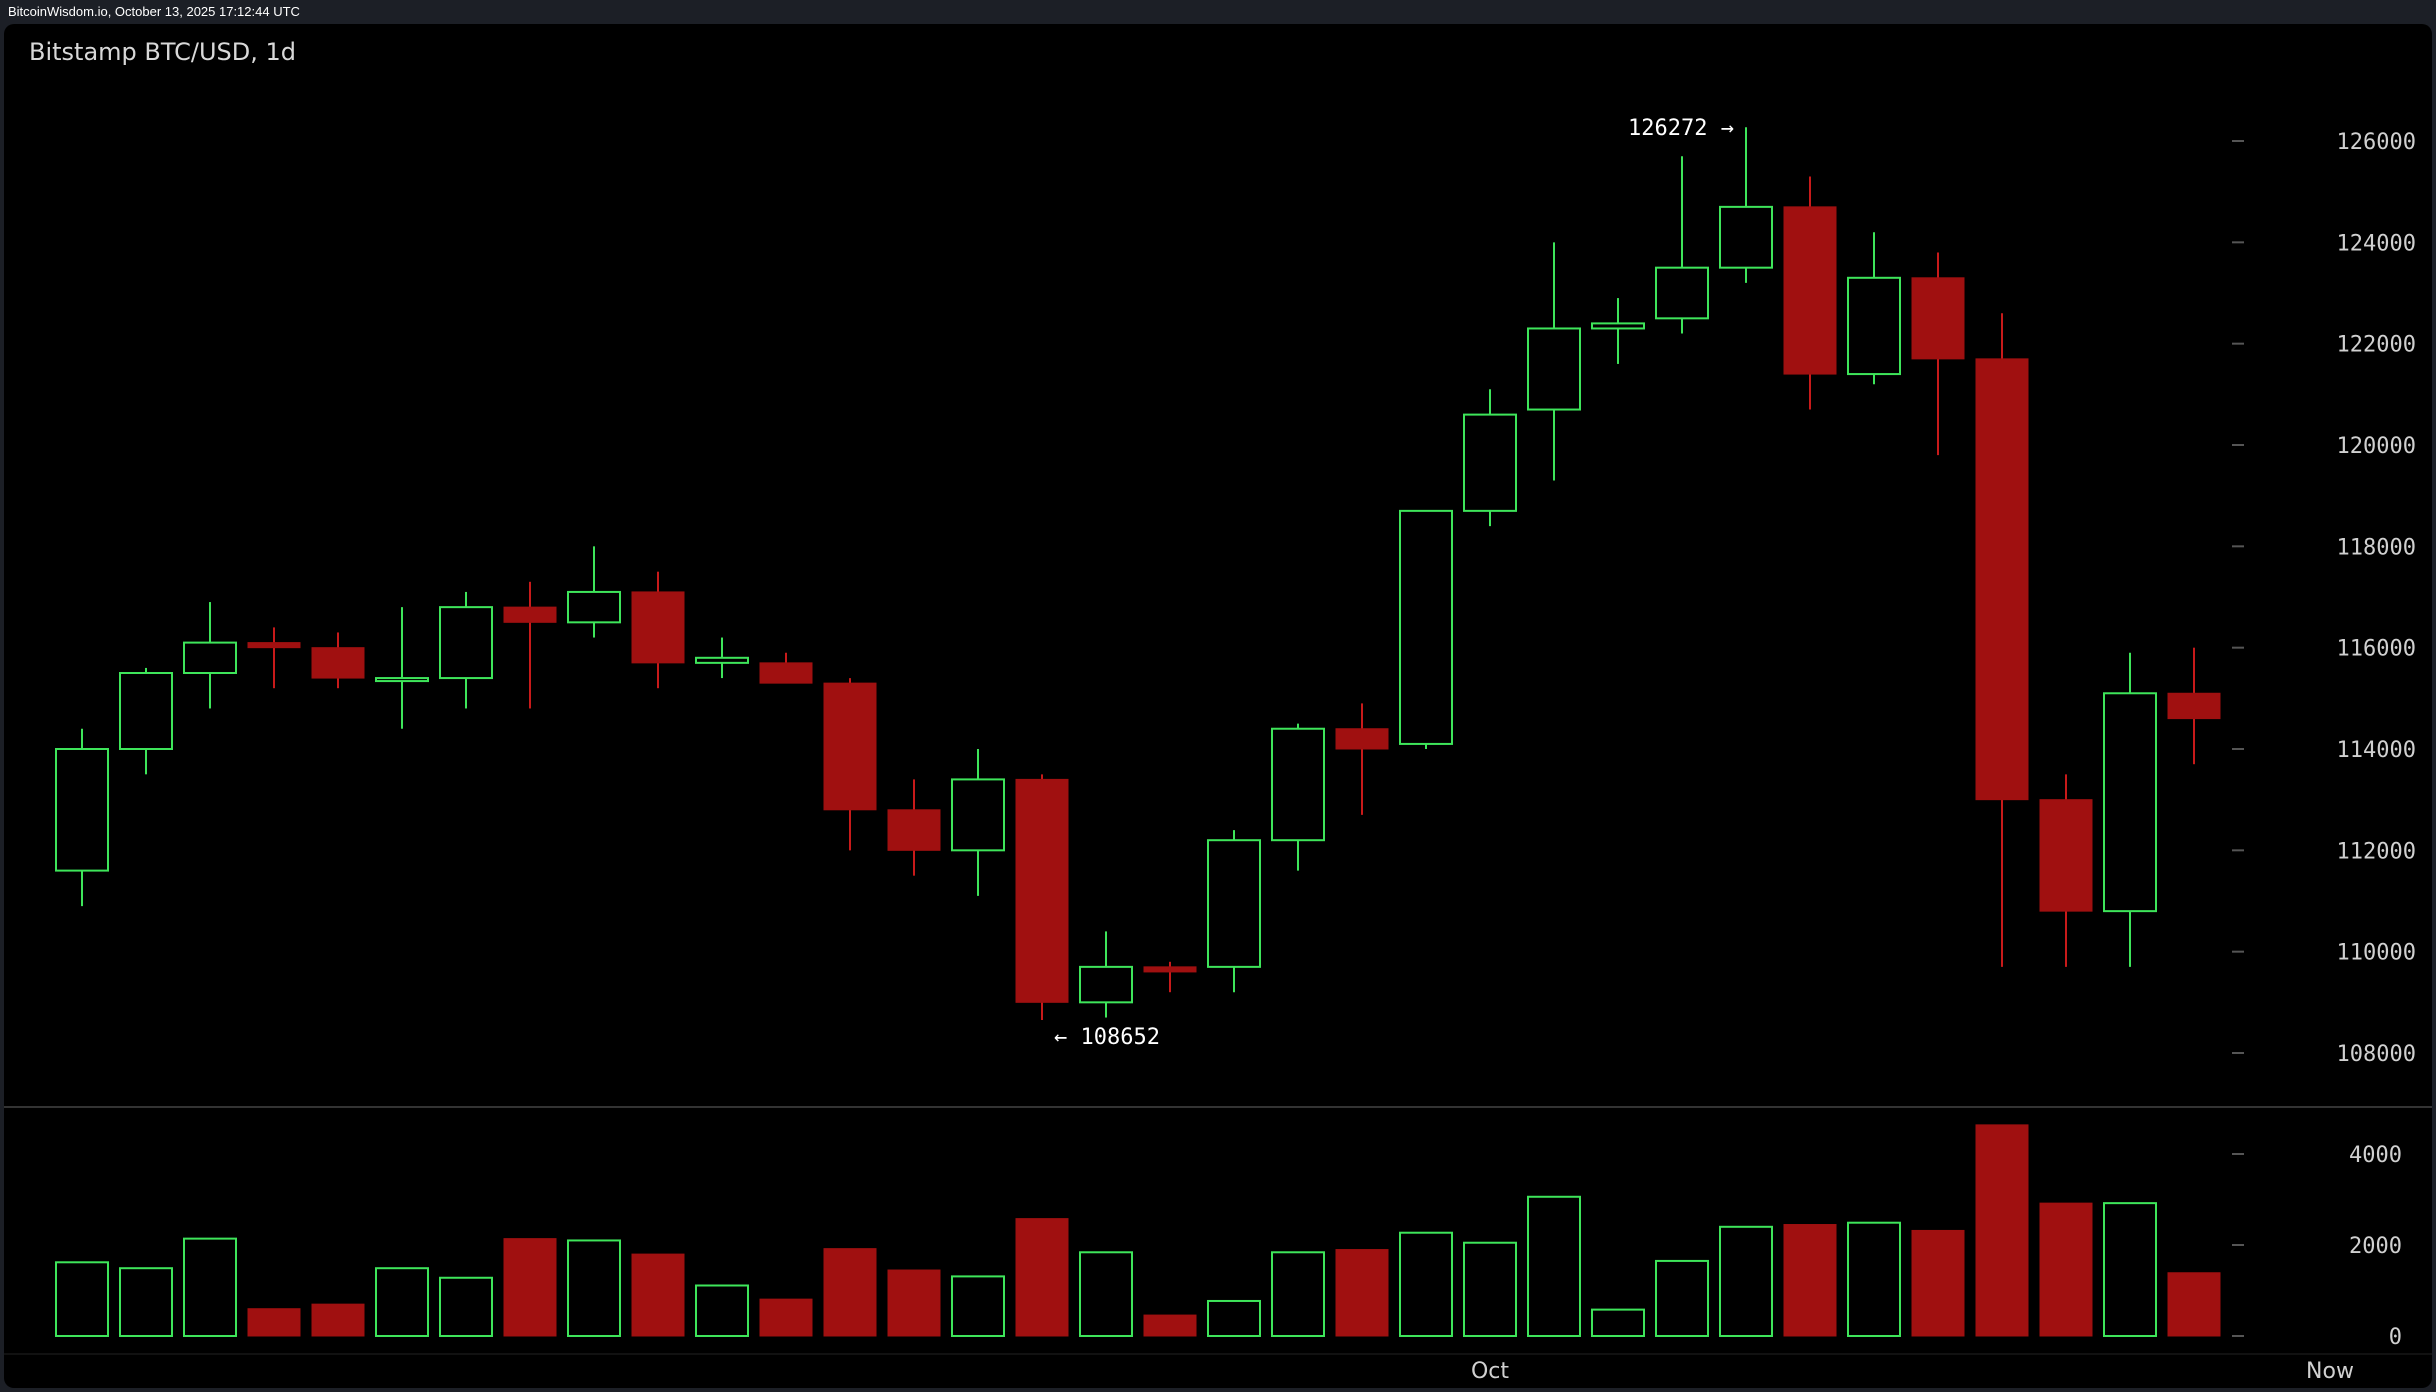  What do you see at coordinates (162, 52) in the screenshot?
I see `chart-title: Bitstamp BTC/USD, 1d` at bounding box center [162, 52].